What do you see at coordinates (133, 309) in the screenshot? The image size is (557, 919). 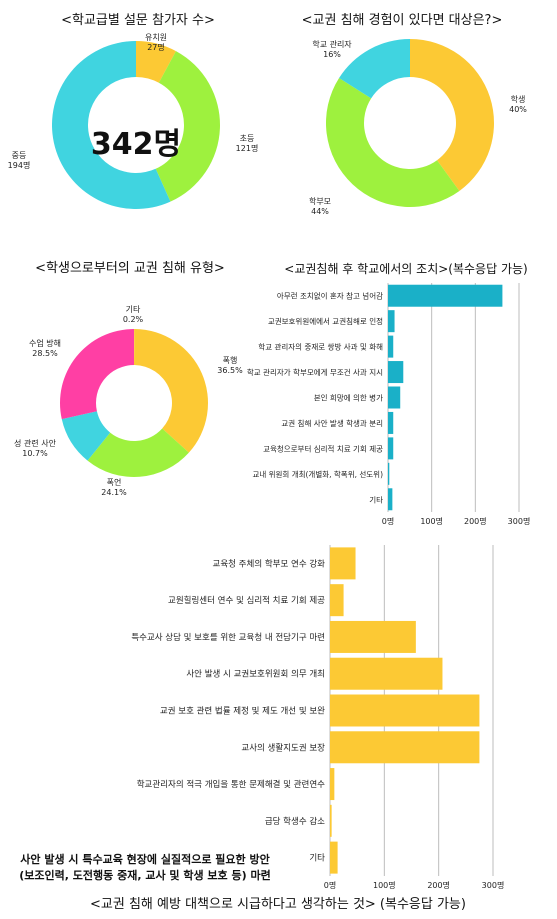 I see `slice-label-etc: 기타` at bounding box center [133, 309].